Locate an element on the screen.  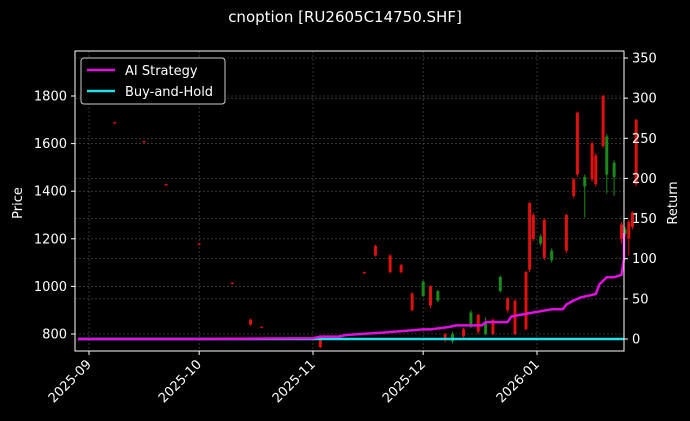
tick-label-date: 2025-09 is located at coordinates (70, 381).